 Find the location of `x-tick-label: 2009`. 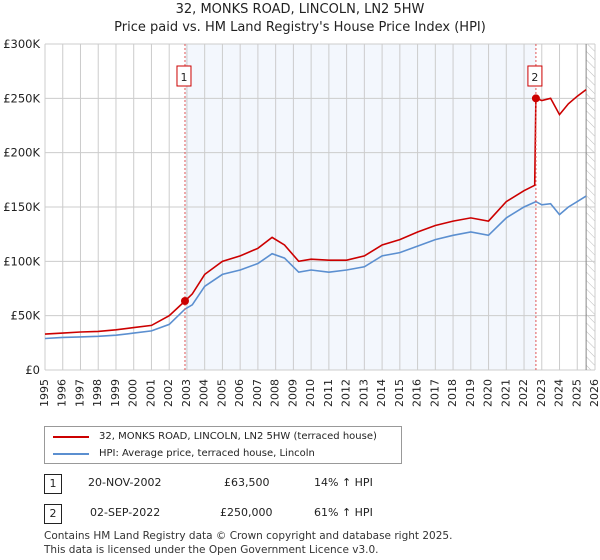

x-tick-label: 2009 is located at coordinates (292, 393).